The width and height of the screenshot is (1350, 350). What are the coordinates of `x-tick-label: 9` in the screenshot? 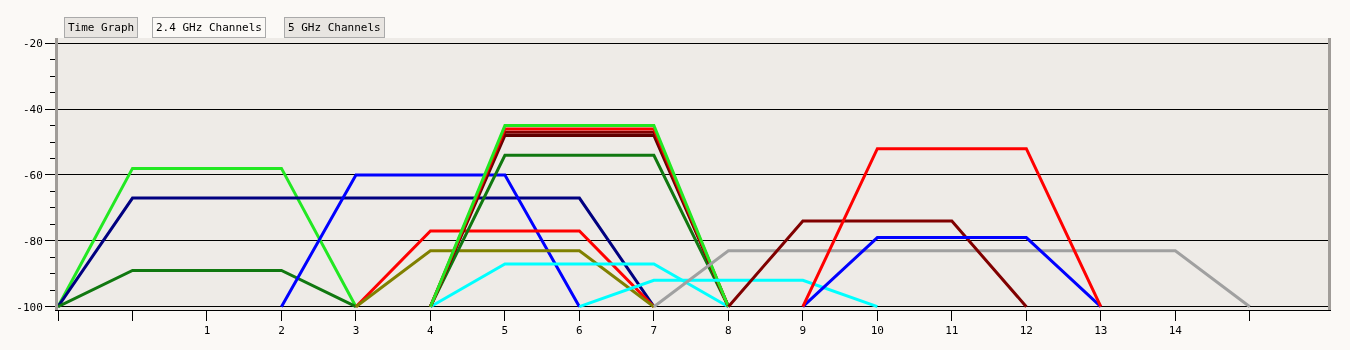 It's located at (803, 331).